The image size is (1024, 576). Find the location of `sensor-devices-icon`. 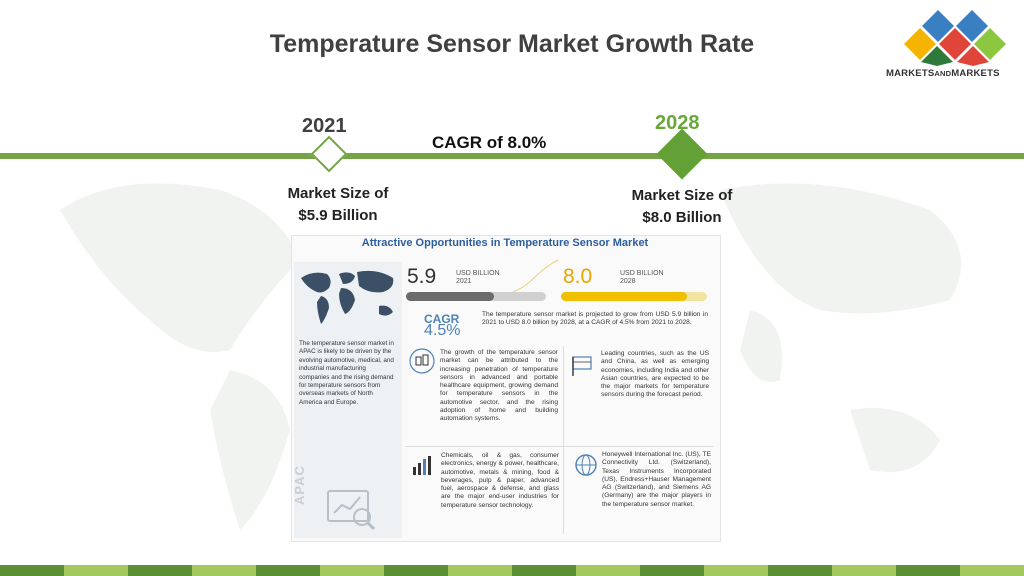

sensor-devices-icon is located at coordinates (422, 361).